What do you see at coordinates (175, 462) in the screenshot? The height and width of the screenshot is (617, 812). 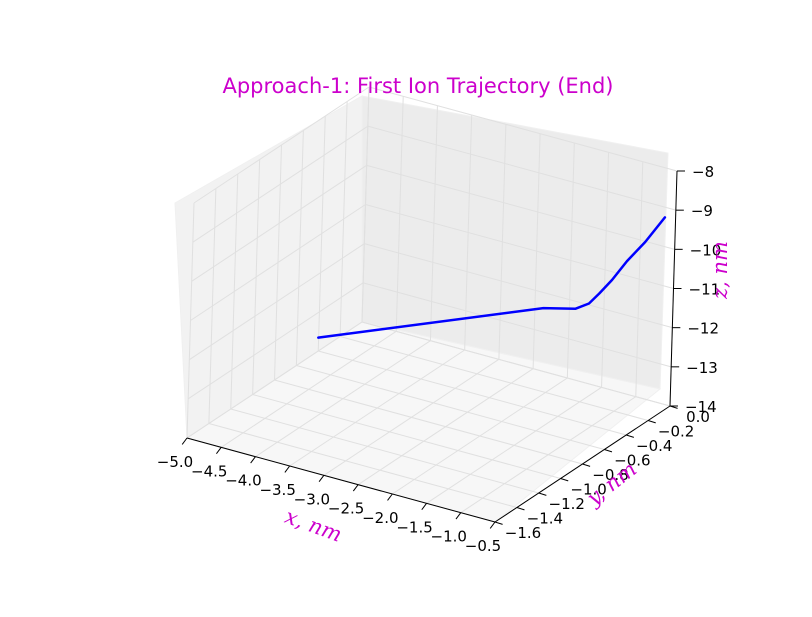 I see `x-axis-tick-label: −5.0` at bounding box center [175, 462].